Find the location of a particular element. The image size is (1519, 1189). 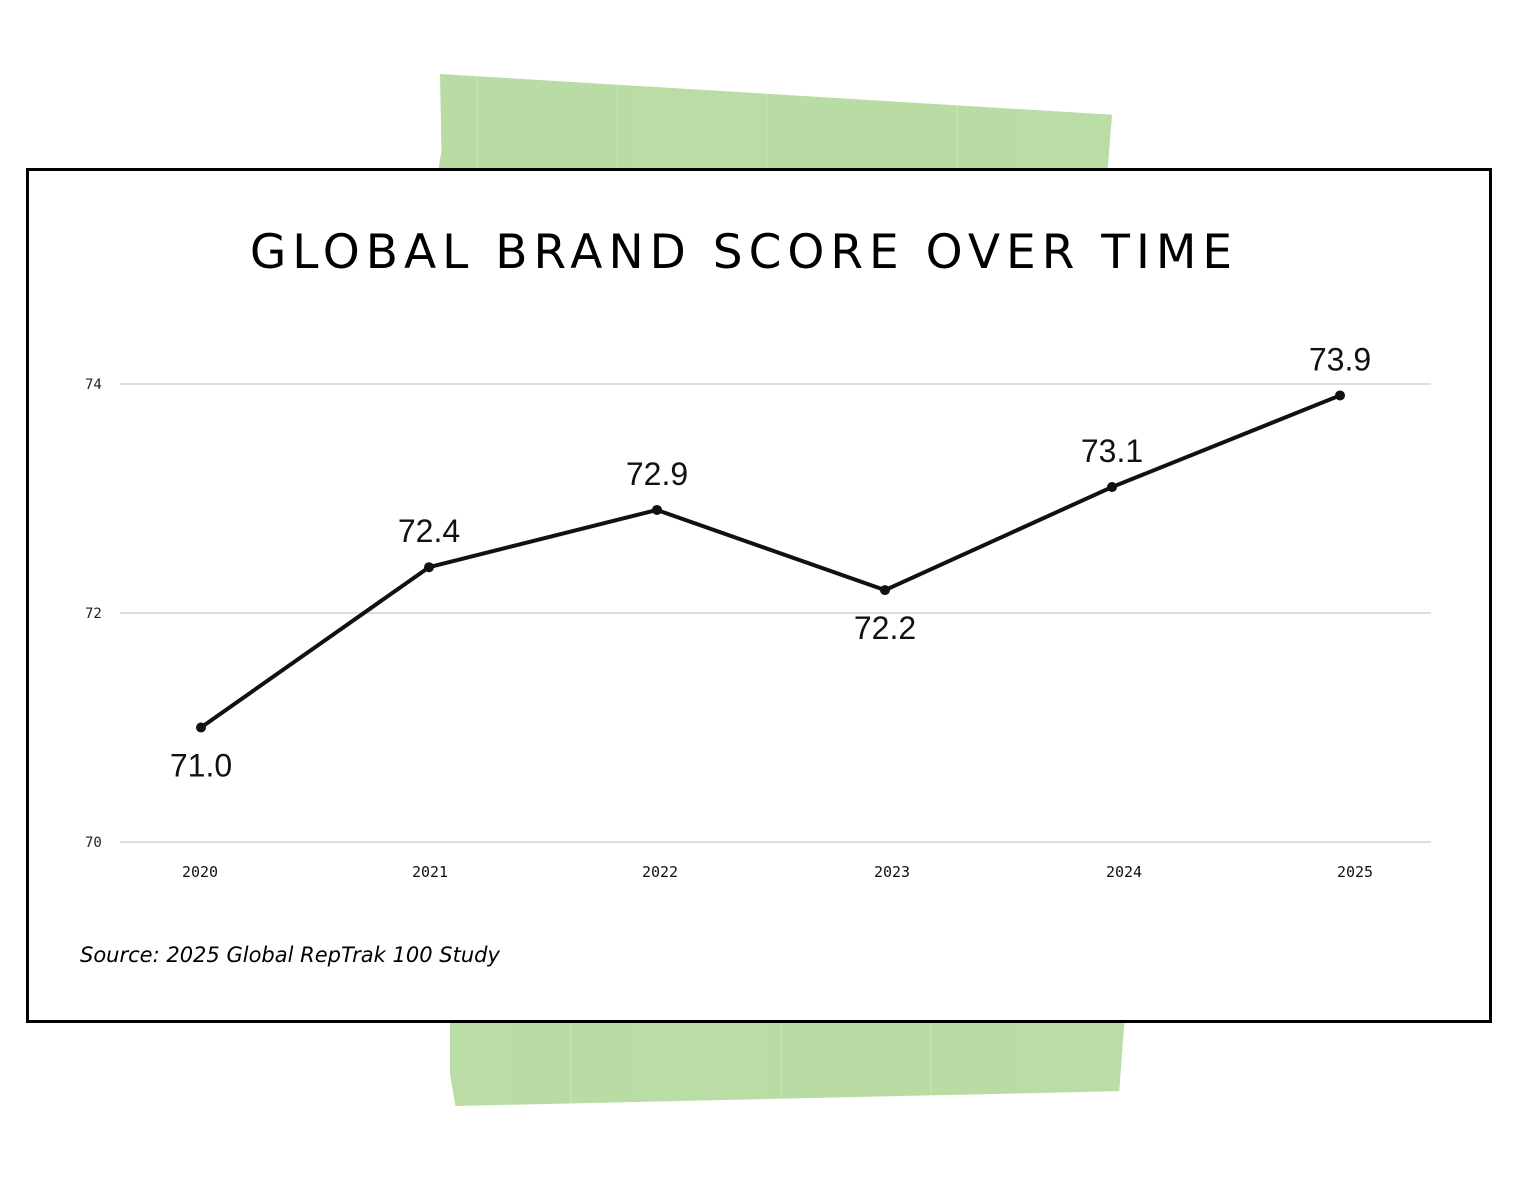

source-note: Source: 2025 Global RepTrak 100 Study is located at coordinates (290, 955).